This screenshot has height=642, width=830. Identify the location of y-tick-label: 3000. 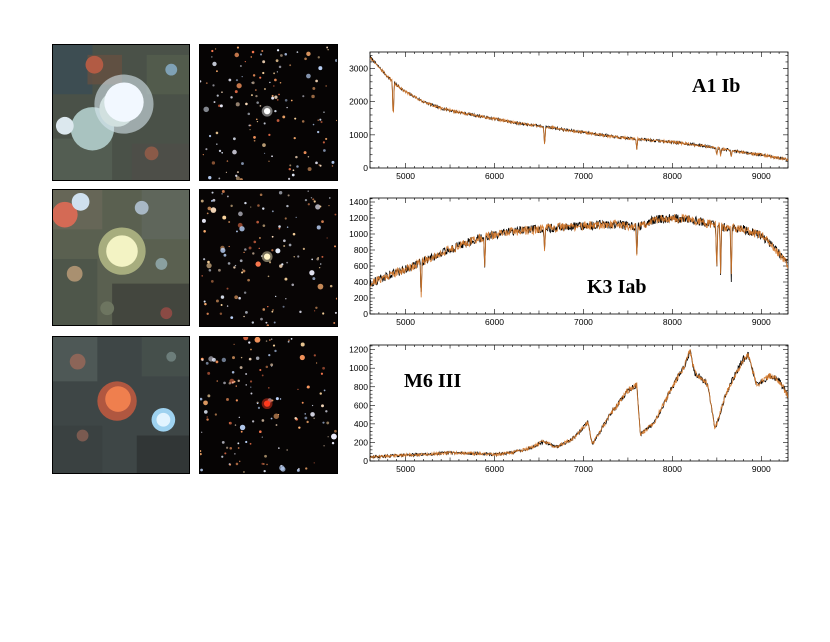
(358, 69).